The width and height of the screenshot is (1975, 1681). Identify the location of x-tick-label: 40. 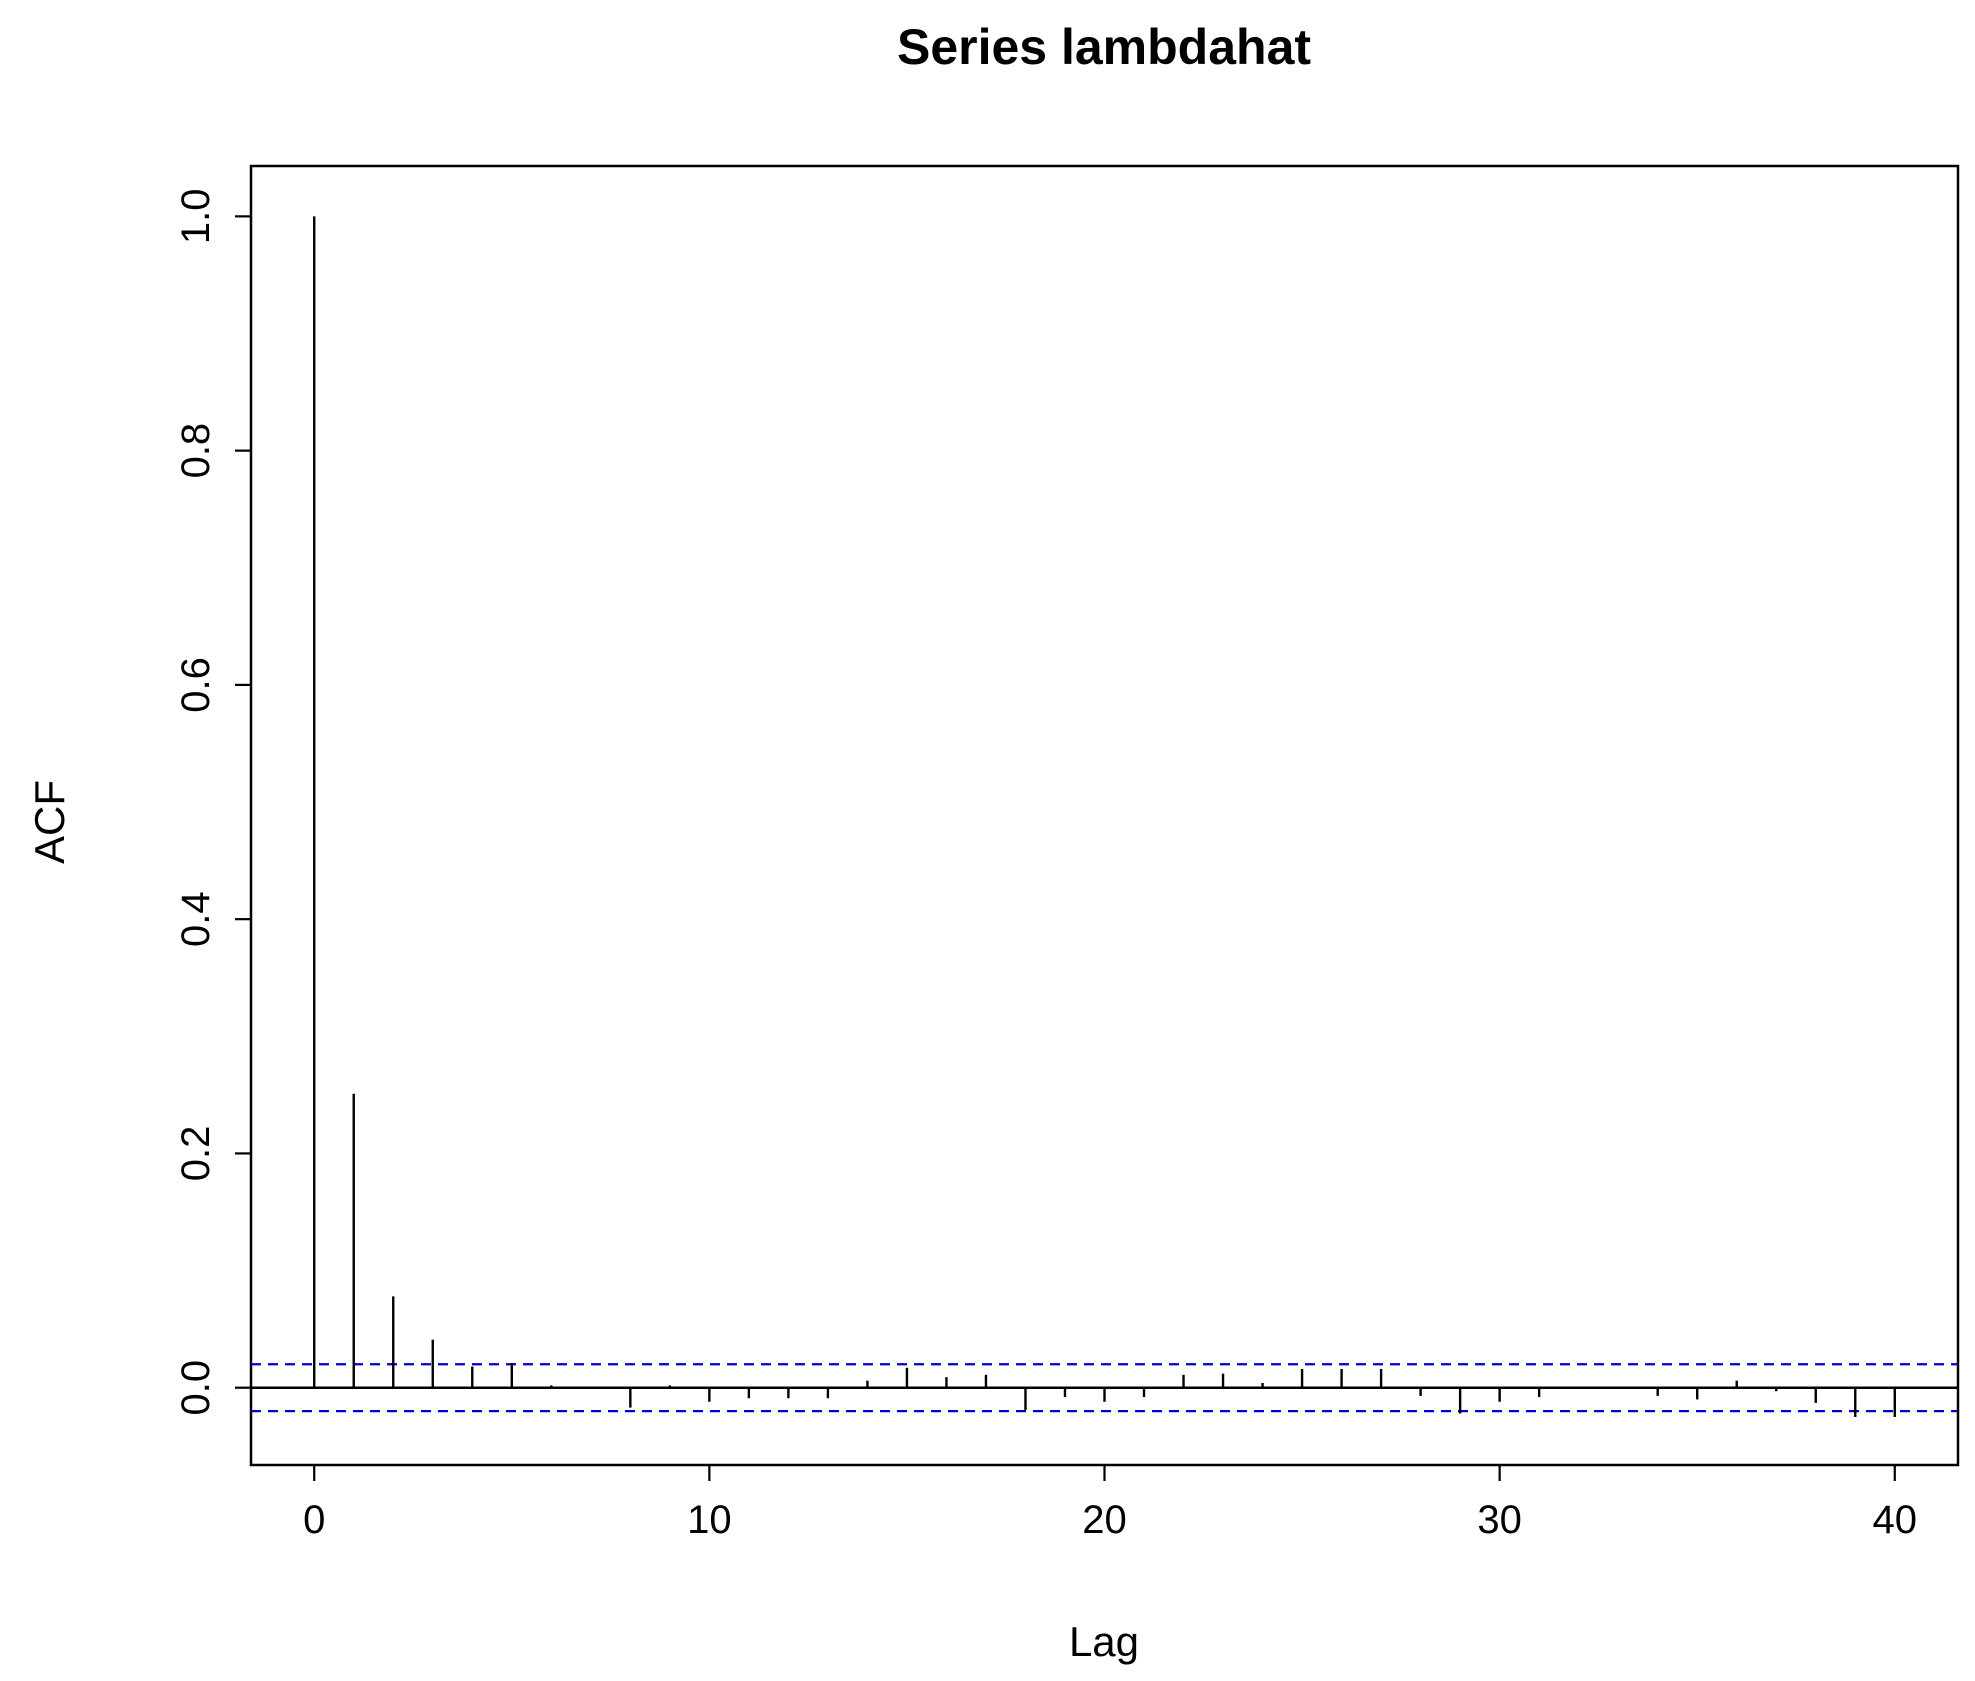
(1895, 1520).